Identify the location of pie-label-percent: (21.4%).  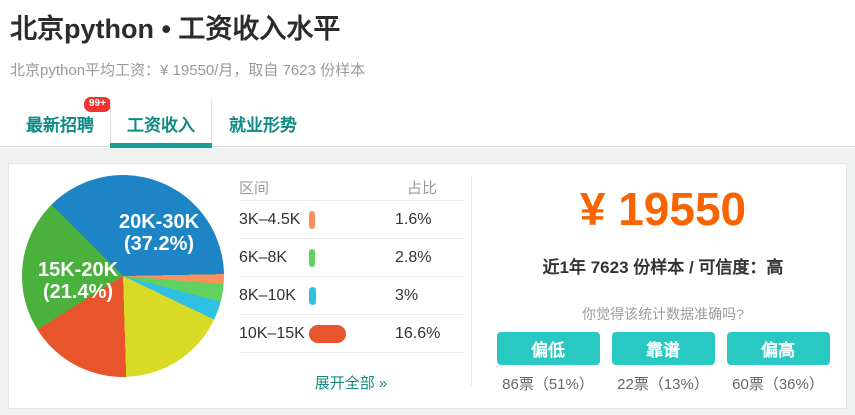
(78, 292).